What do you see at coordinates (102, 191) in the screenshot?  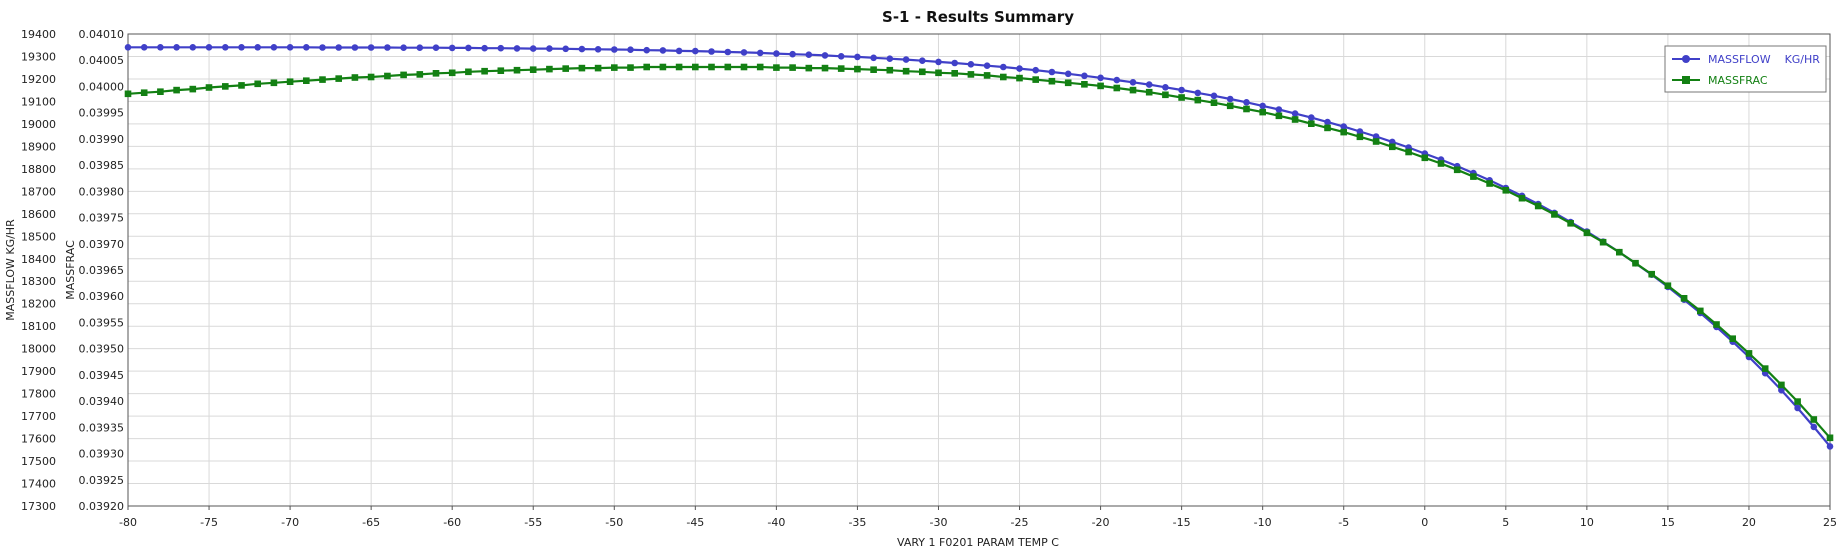 I see `right-y-tick-label: 0.03980` at bounding box center [102, 191].